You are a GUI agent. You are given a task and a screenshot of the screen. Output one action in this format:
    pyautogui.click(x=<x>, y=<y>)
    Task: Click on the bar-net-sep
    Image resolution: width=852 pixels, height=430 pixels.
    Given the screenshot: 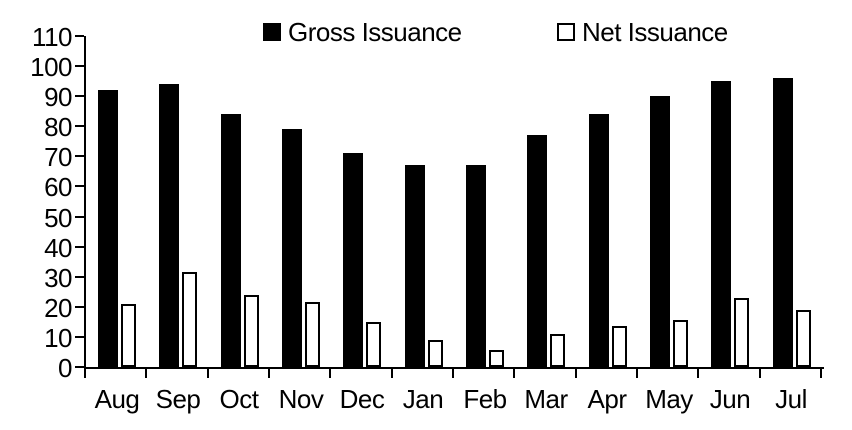 What is the action you would take?
    pyautogui.click(x=189, y=319)
    